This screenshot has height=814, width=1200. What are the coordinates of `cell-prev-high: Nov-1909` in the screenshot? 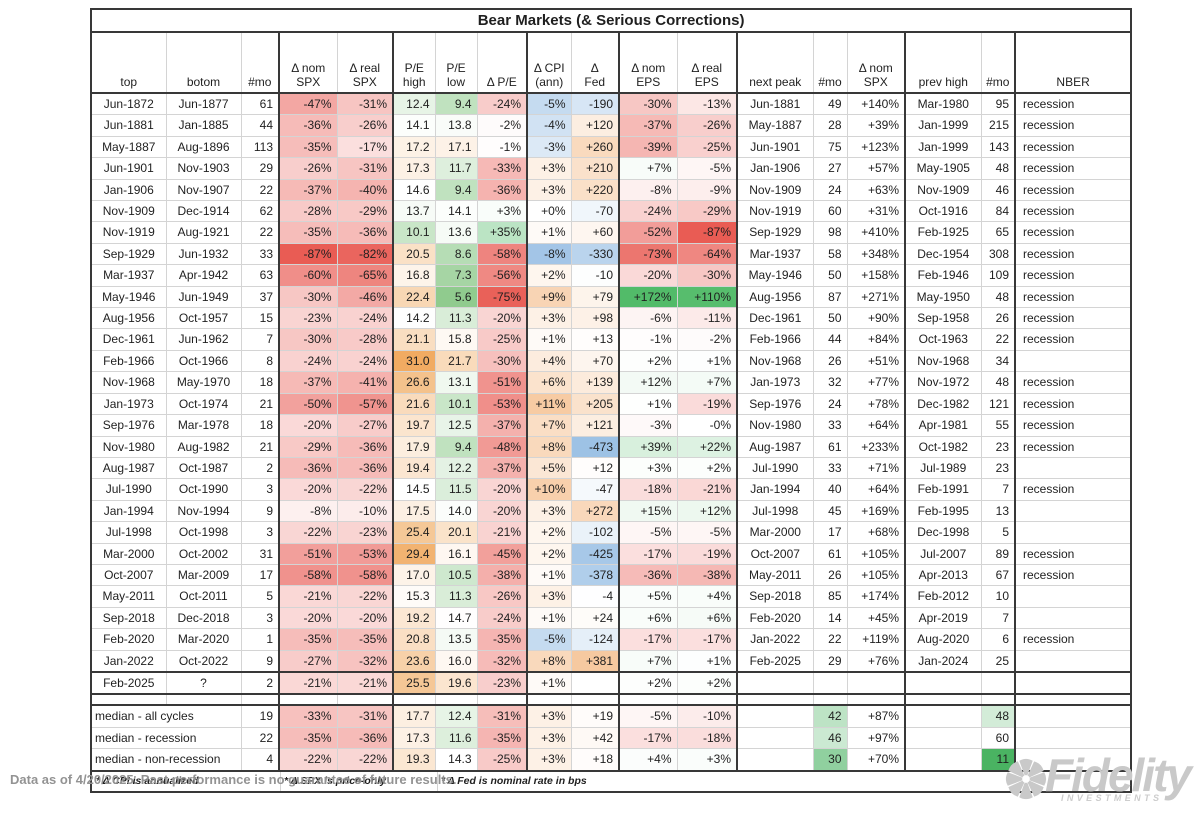 It's located at (943, 190).